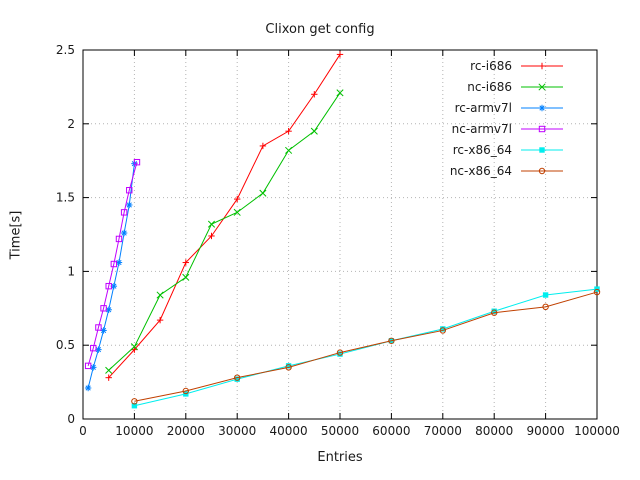  I want to click on x-tick-label: 10000, so click(134, 431).